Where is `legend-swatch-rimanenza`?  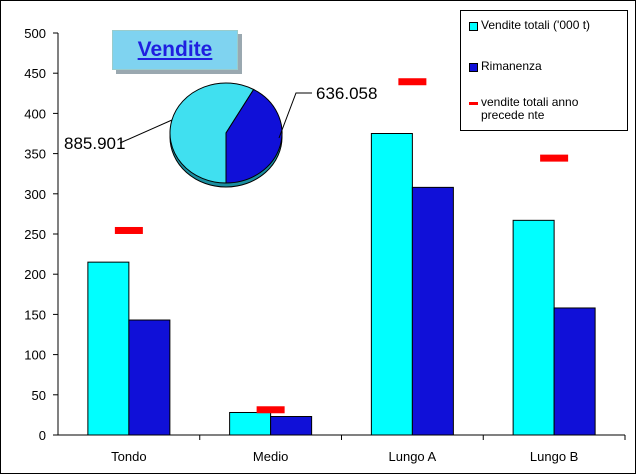
legend-swatch-rimanenza is located at coordinates (473, 67).